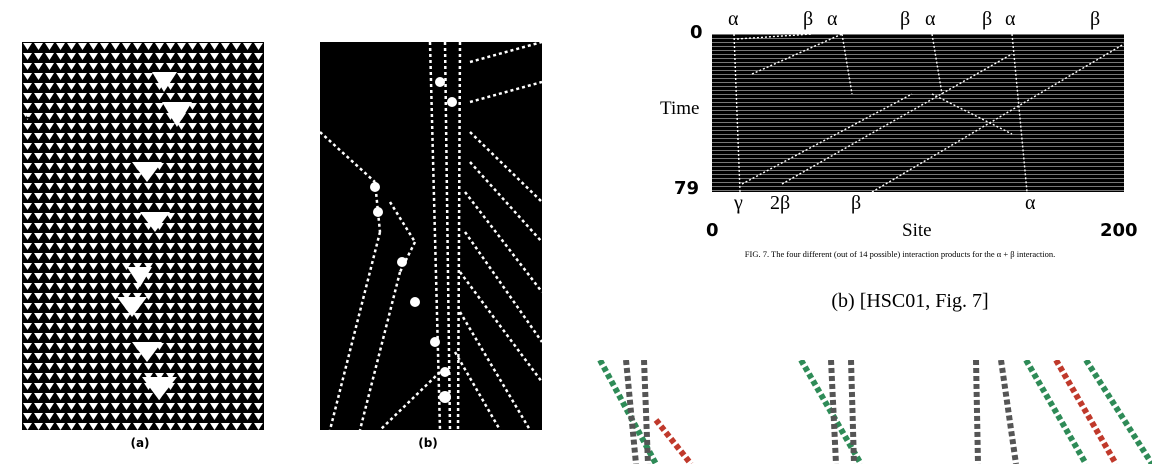 The height and width of the screenshot is (464, 1152). I want to click on y-axis-bottom: 79, so click(687, 188).